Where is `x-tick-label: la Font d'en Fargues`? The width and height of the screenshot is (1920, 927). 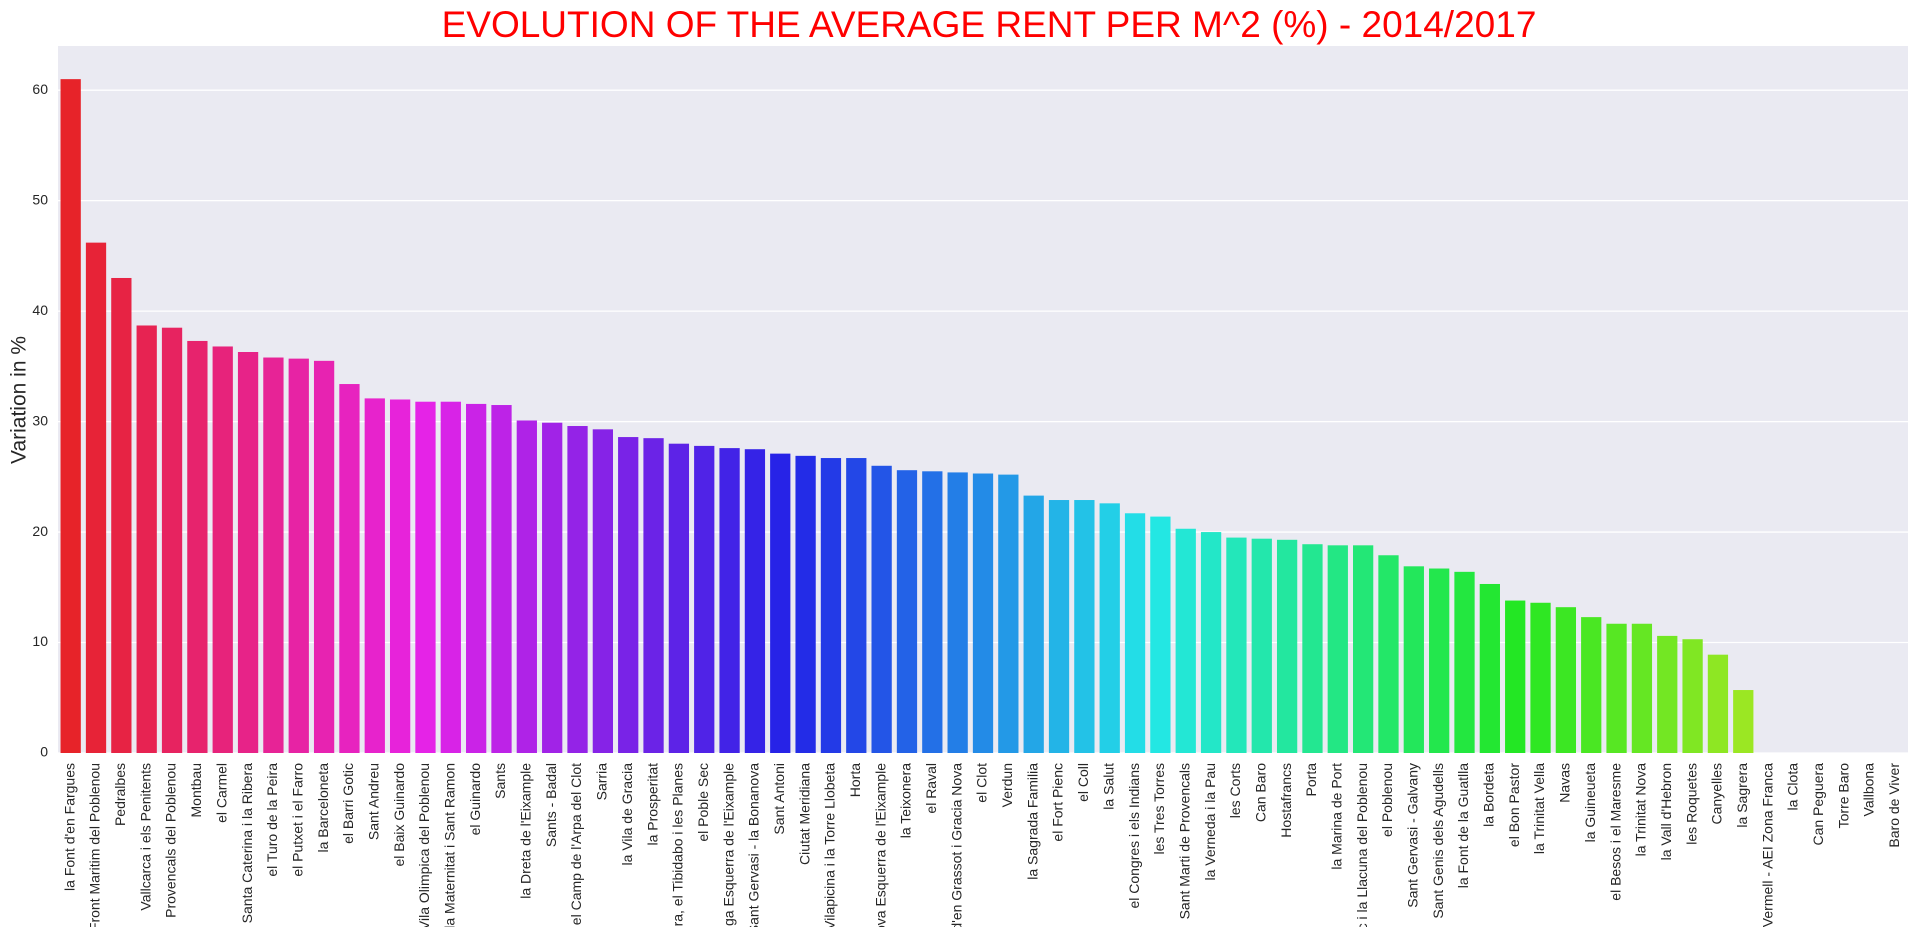
x-tick-label: la Font d'en Fargues is located at coordinates (69, 827).